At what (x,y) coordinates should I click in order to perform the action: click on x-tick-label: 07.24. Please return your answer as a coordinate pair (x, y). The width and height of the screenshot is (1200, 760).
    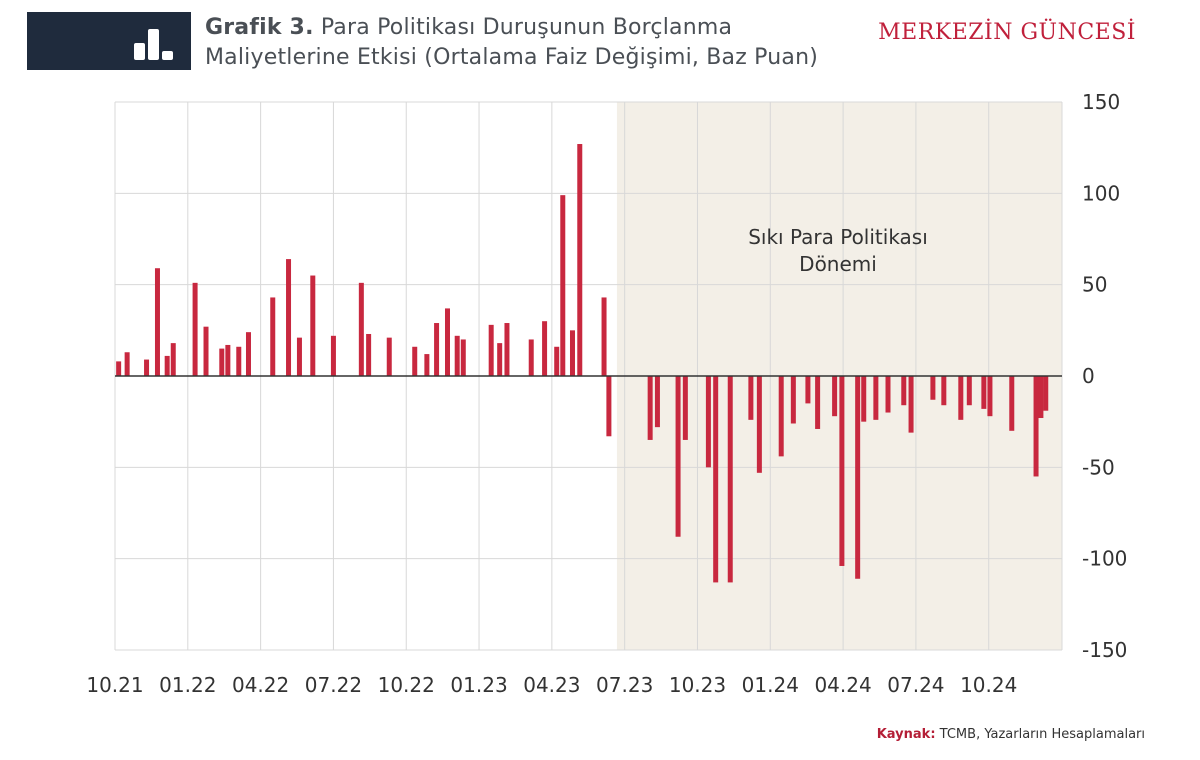
    Looking at the image, I should click on (915, 685).